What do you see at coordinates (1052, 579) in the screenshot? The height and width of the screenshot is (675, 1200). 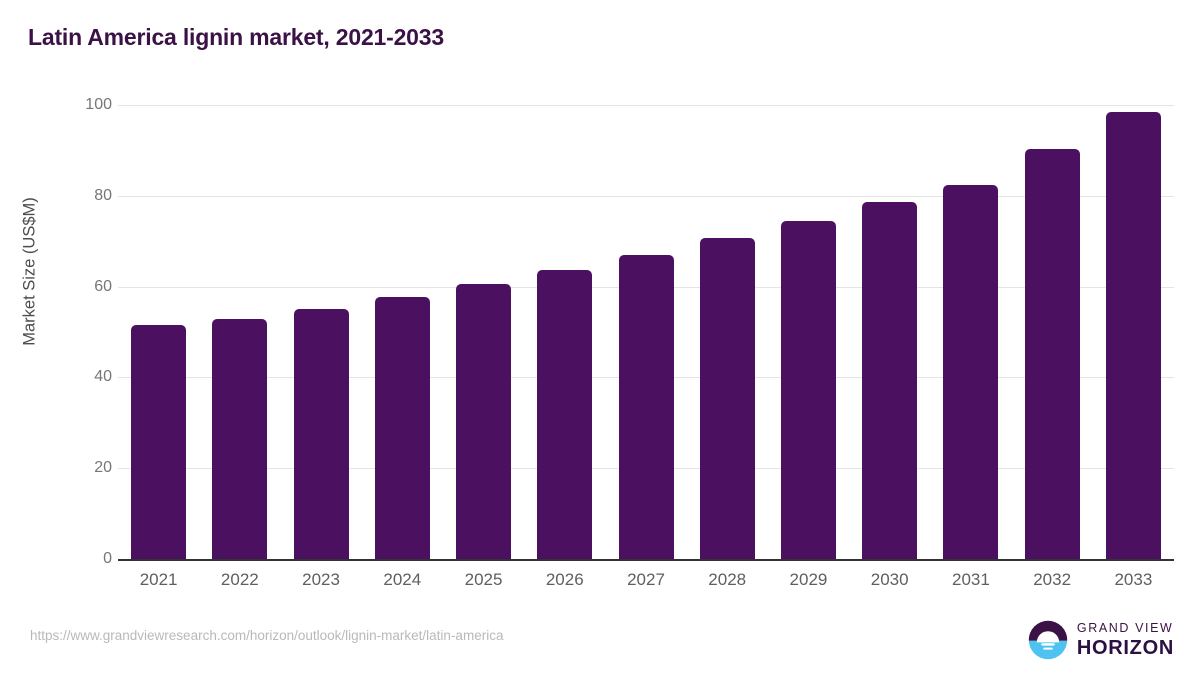 I see `x-axis-tick-label-2032: 2032` at bounding box center [1052, 579].